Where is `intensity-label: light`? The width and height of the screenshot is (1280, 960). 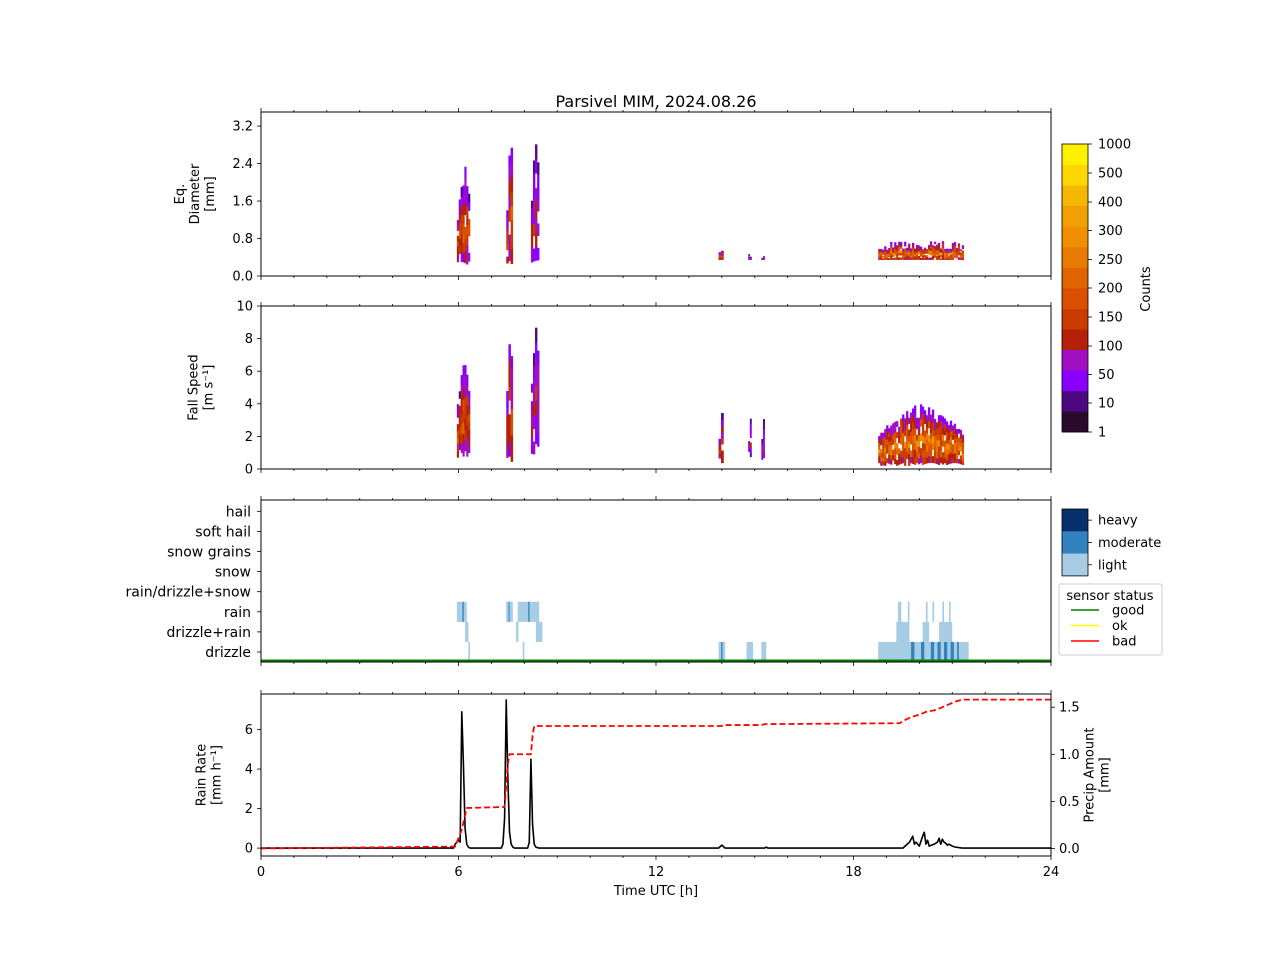 intensity-label: light is located at coordinates (1112, 565).